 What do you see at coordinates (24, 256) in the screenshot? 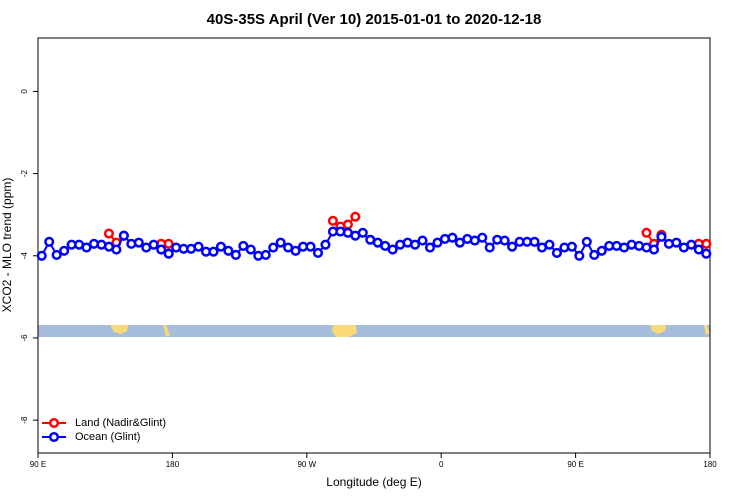
I see `y-tick-label: -4` at bounding box center [24, 256].